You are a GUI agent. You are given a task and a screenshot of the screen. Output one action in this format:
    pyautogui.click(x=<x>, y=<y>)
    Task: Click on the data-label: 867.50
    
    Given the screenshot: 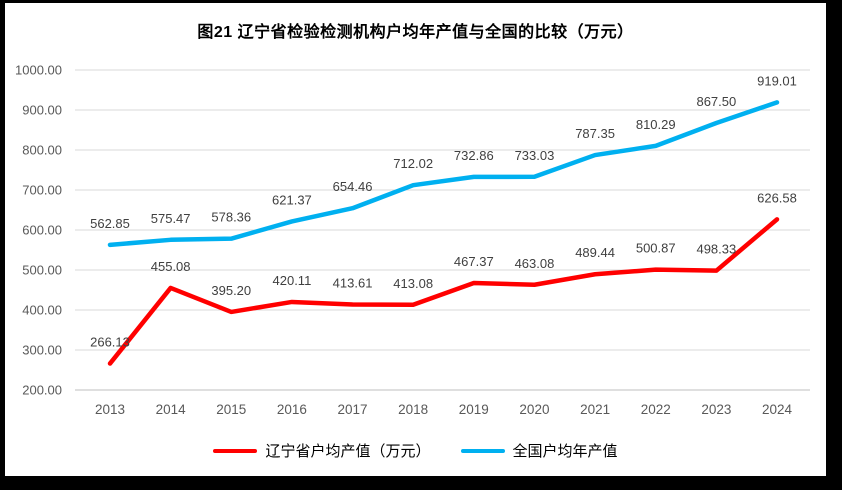 What is the action you would take?
    pyautogui.click(x=716, y=101)
    